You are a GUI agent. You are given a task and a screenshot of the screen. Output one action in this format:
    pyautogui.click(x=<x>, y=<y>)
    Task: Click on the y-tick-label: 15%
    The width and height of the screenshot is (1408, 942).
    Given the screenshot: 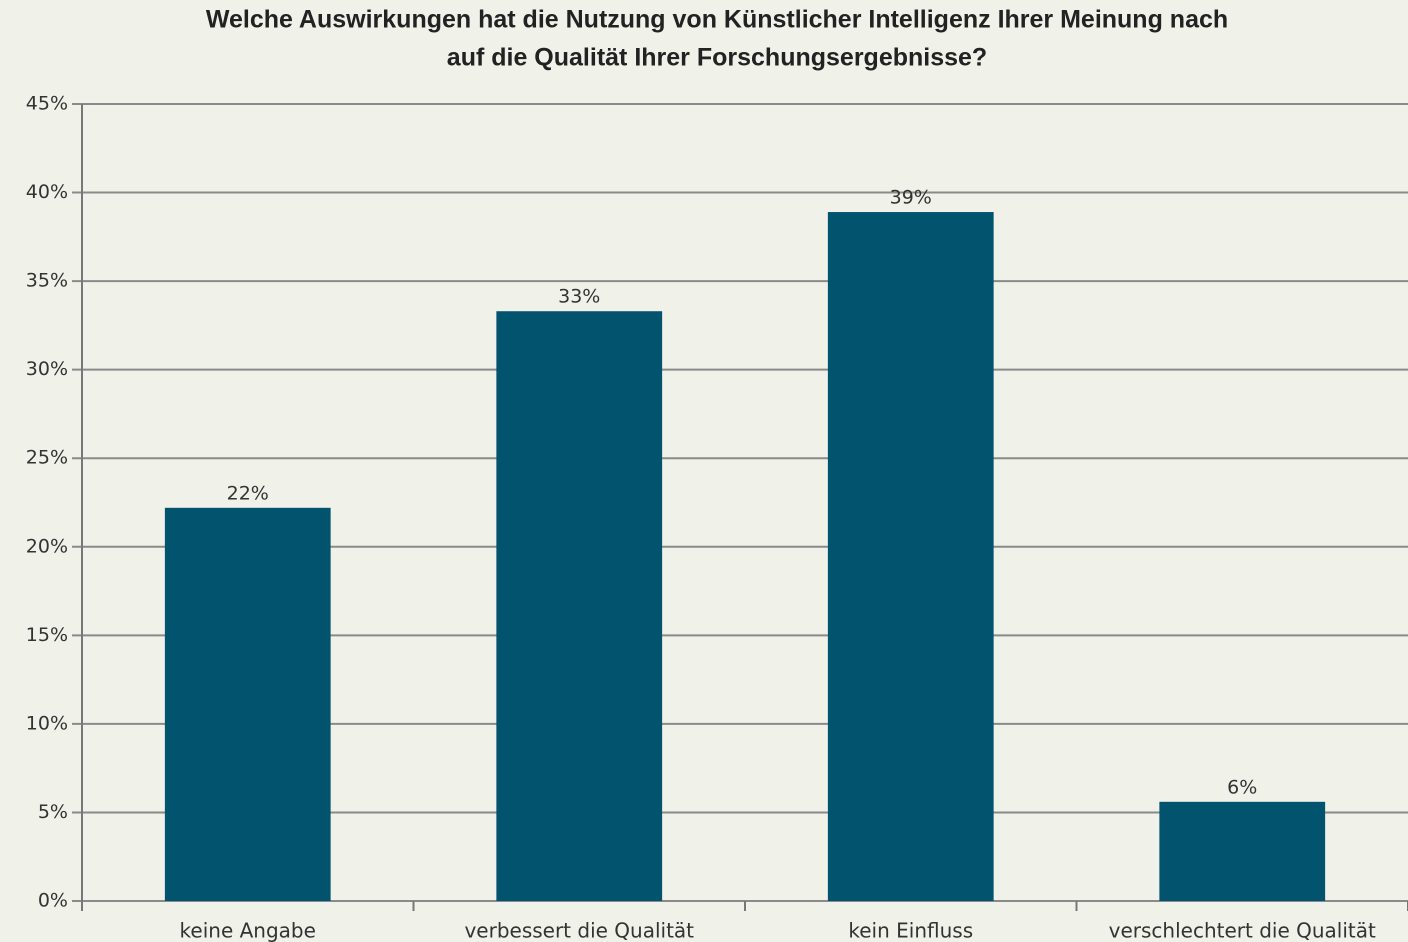 What is the action you would take?
    pyautogui.click(x=47, y=635)
    